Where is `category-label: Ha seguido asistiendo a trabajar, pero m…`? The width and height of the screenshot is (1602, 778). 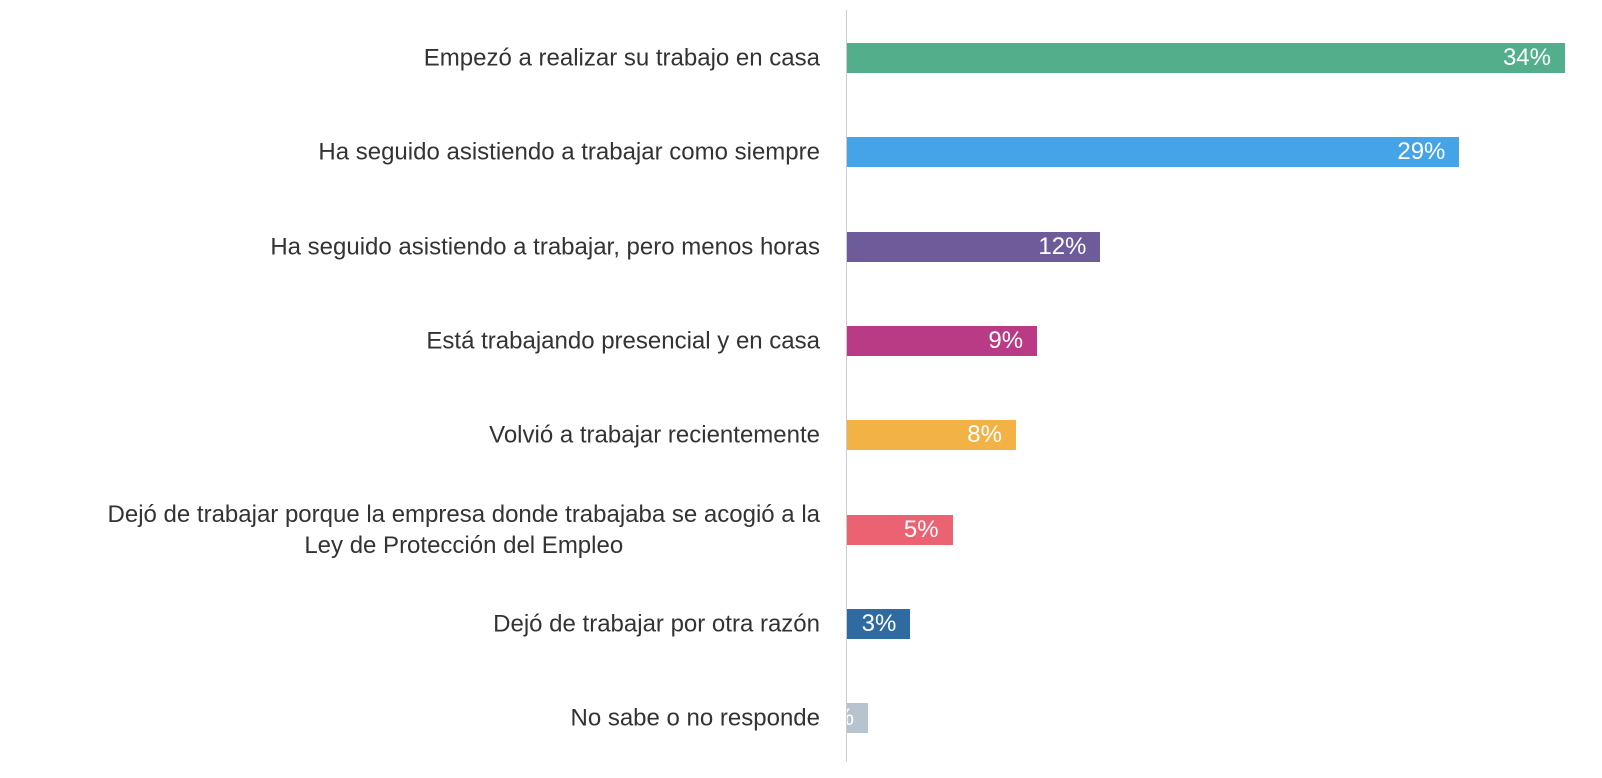
category-label: Ha seguido asistiendo a trabajar, pero m… is located at coordinates (545, 247).